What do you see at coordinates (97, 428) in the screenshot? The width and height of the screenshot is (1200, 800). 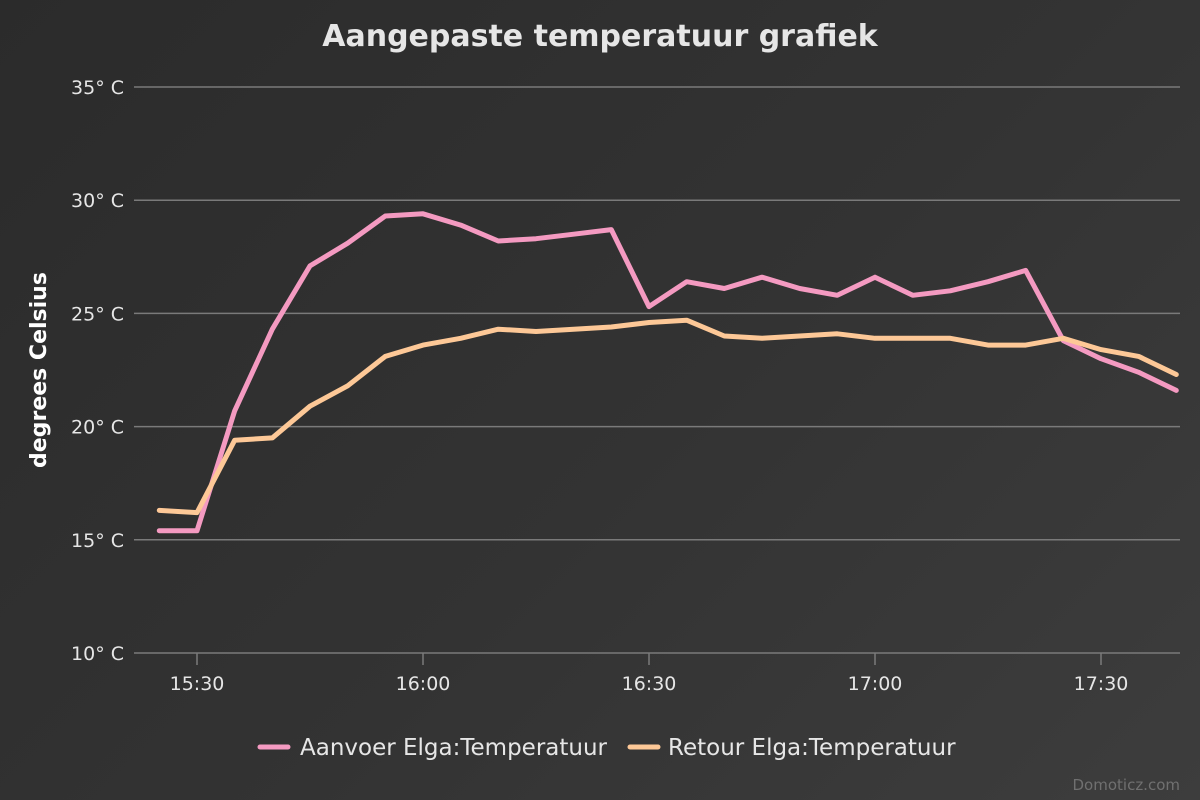 I see `y-tick-label: 20° C` at bounding box center [97, 428].